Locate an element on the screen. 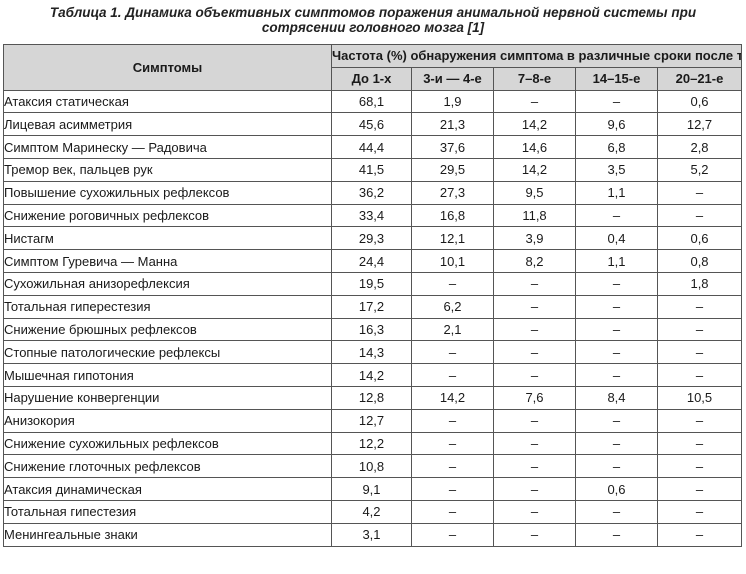 The image size is (746, 574). frequency-value-cell: 29,3 is located at coordinates (371, 238).